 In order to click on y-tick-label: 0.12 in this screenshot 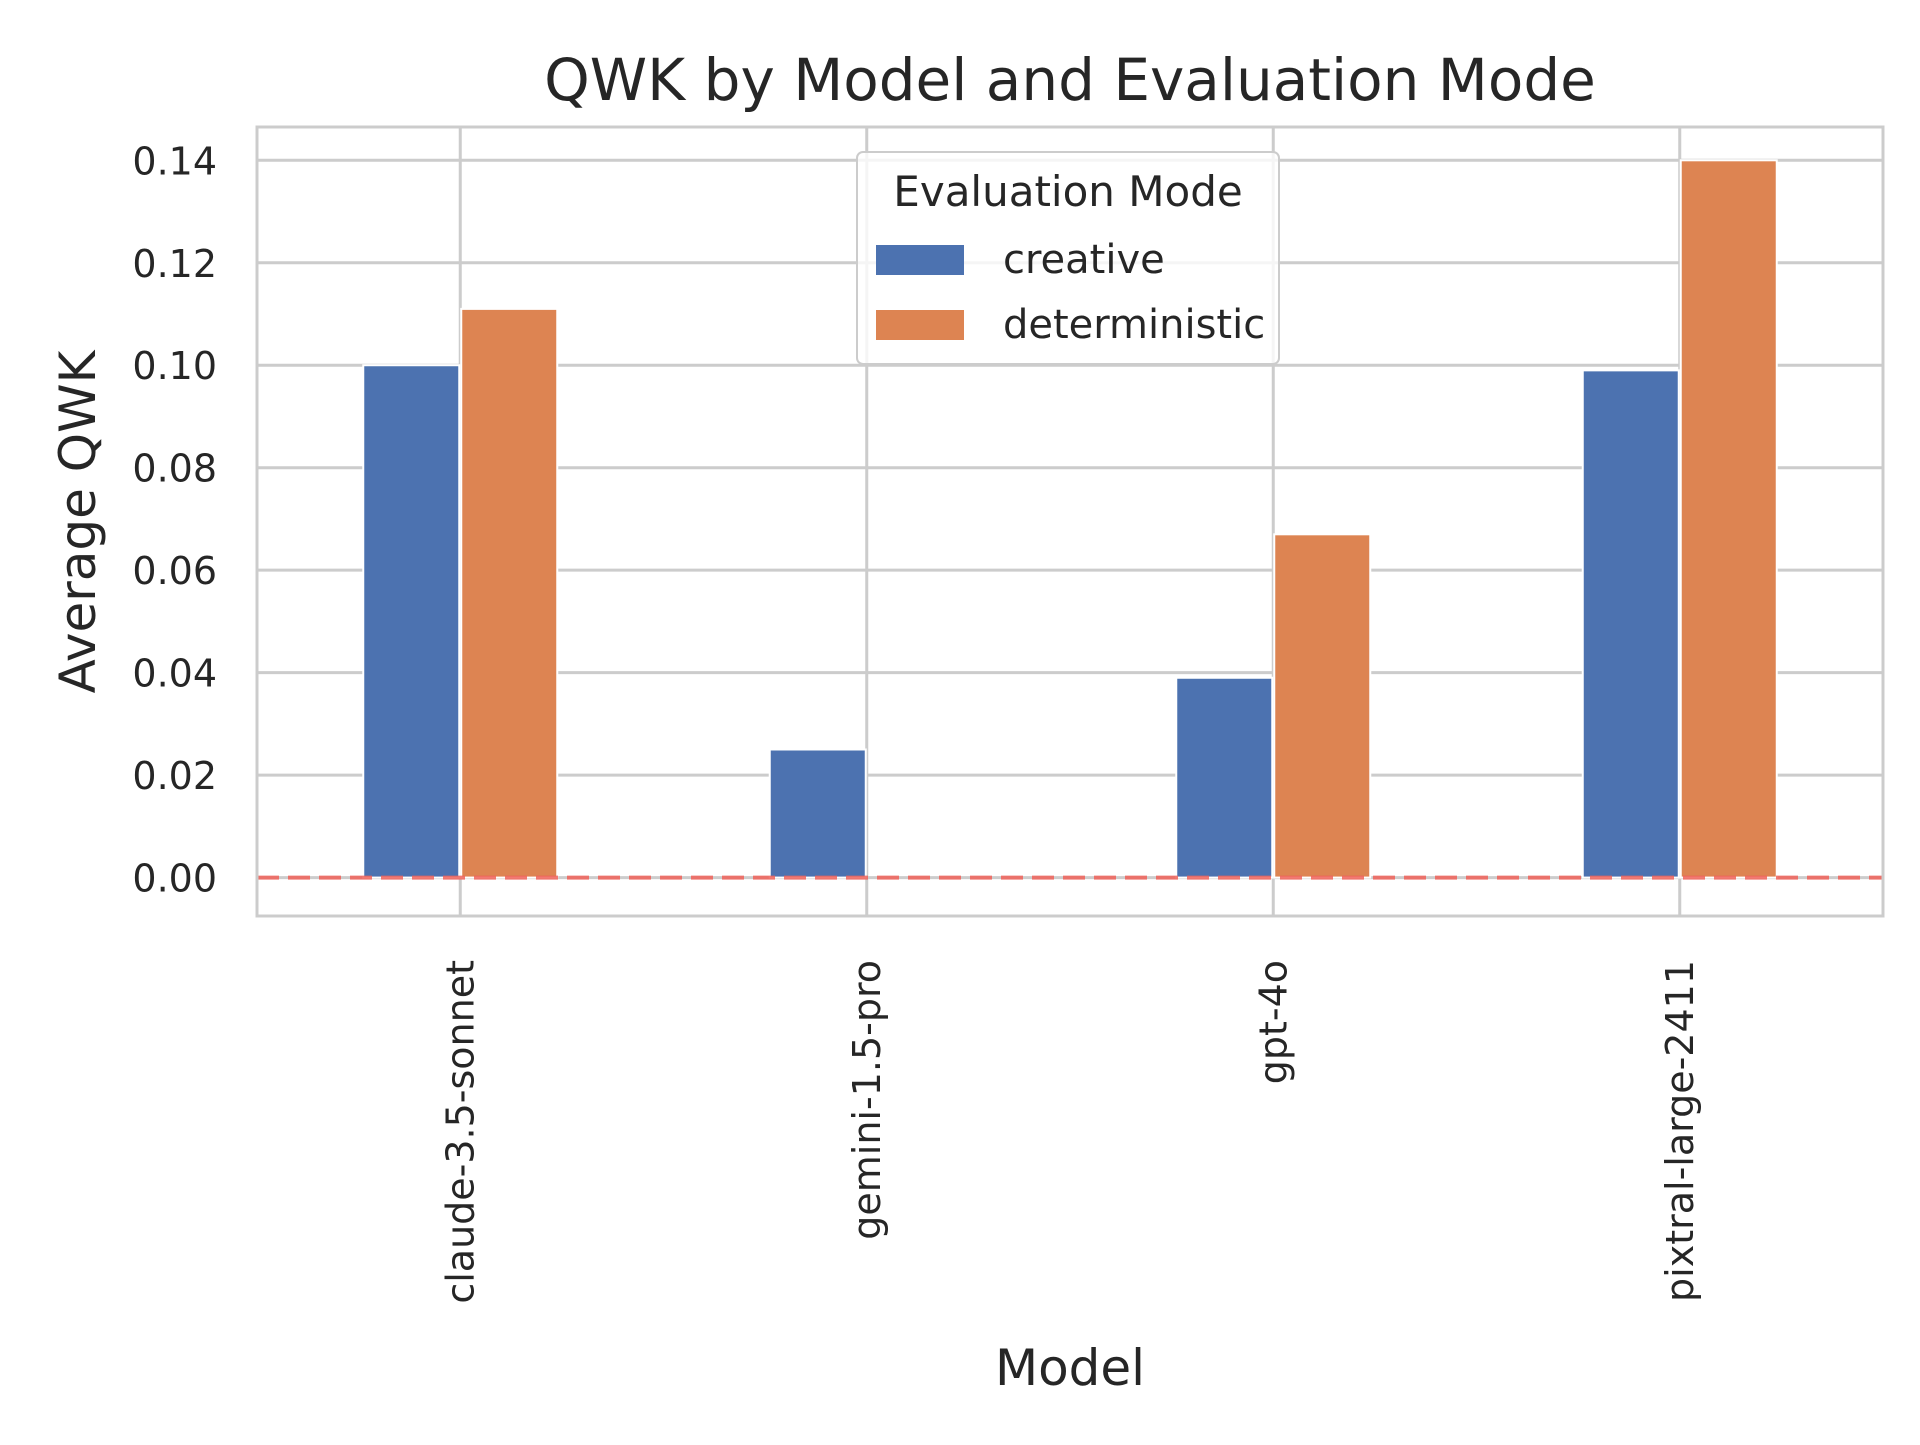, I will do `click(174, 264)`.